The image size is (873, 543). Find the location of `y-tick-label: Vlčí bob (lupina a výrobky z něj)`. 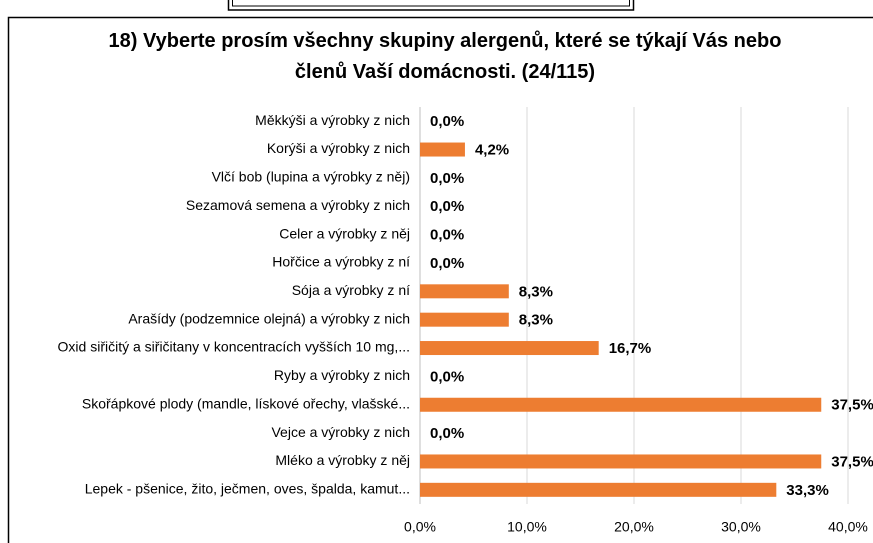

y-tick-label: Vlčí bob (lupina a výrobky z něj) is located at coordinates (311, 177).